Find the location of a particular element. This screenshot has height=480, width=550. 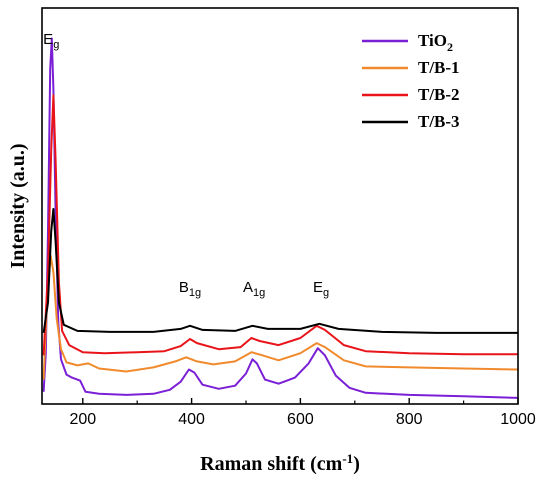

x-tick-label: 1000 is located at coordinates (518, 419).